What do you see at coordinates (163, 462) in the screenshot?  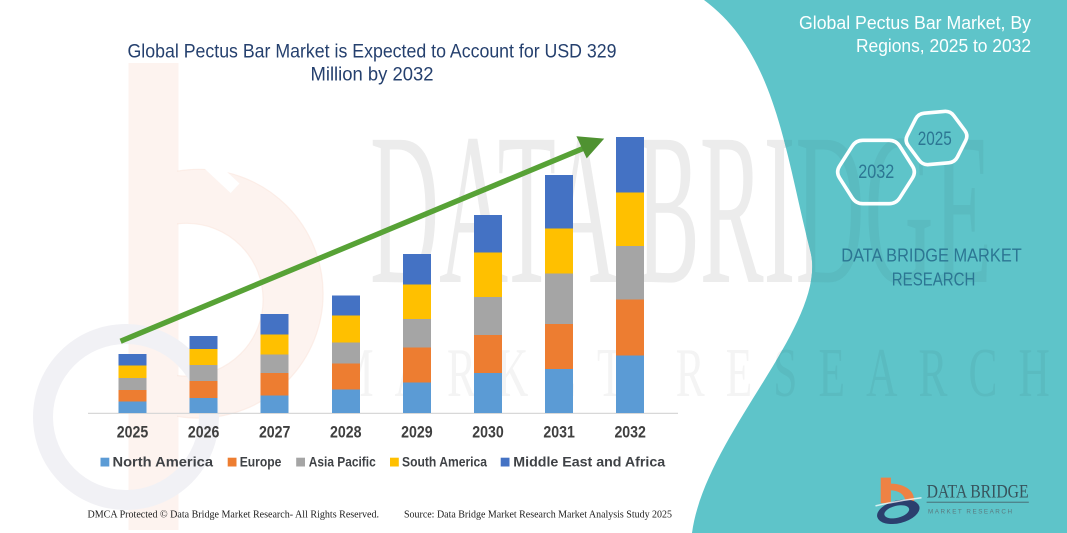 I see `svg-text: North America` at bounding box center [163, 462].